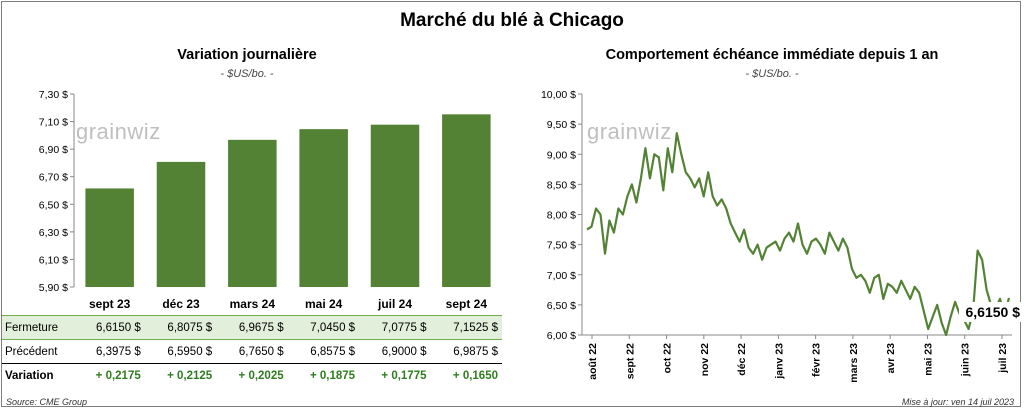 The height and width of the screenshot is (410, 1024). I want to click on x-tick-label: sept 23, so click(110, 304).